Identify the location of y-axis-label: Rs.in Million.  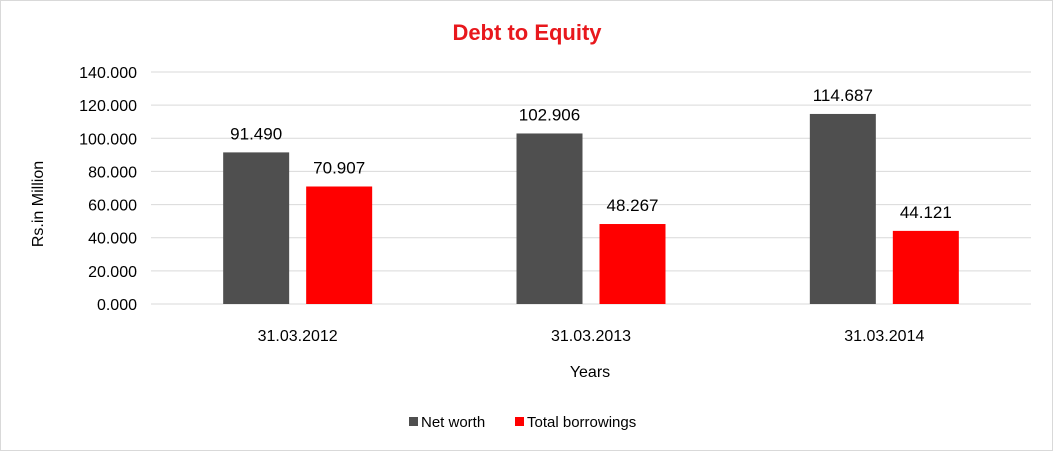
(38, 204).